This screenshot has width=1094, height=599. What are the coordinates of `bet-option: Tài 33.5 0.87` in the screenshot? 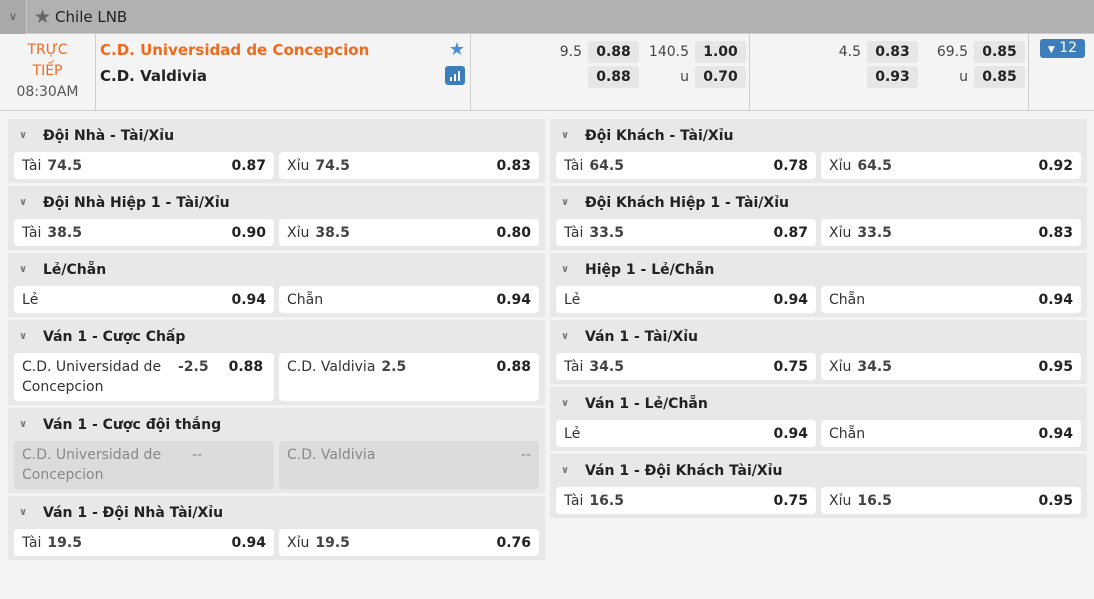 It's located at (686, 232).